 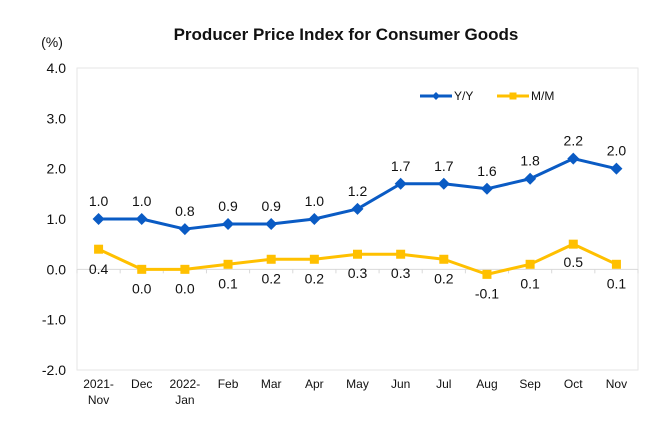 I want to click on series-mm: 0.4 0.0 0.0 0.1 0.2 0.2 0.3 0.3 0.2 -0.1 0.1 0.5 0.1, so click(x=358, y=270).